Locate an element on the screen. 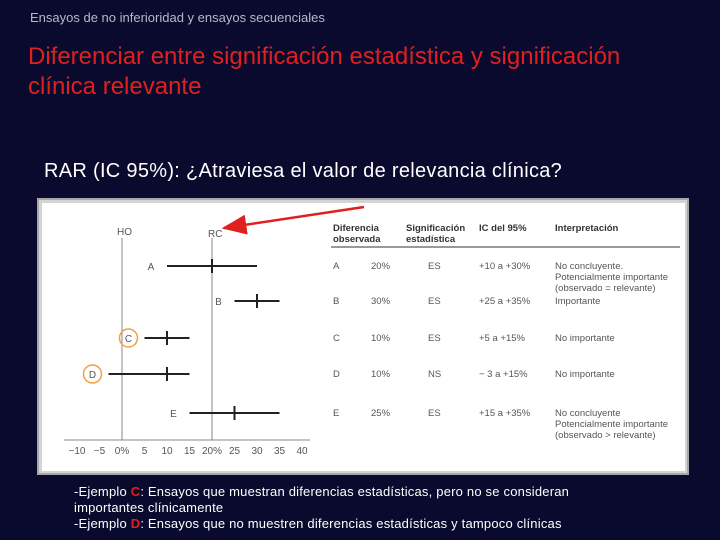 The height and width of the screenshot is (540, 720). table-cell-interpretacion: Importante is located at coordinates (577, 301).